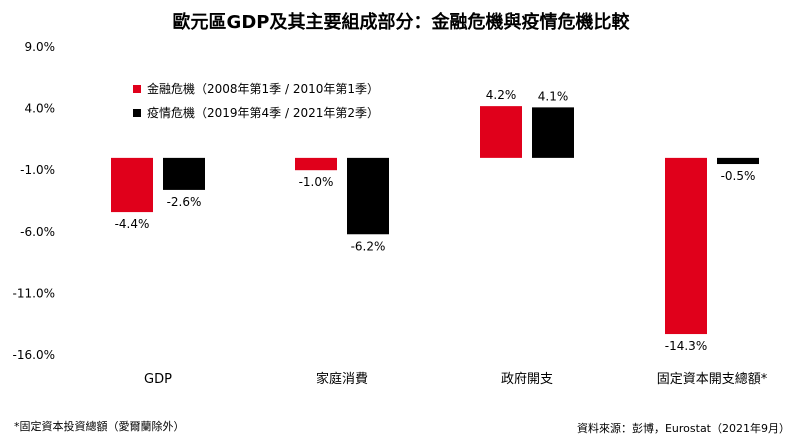  Describe the element at coordinates (686, 346) in the screenshot. I see `data-label: -14.3%` at that location.